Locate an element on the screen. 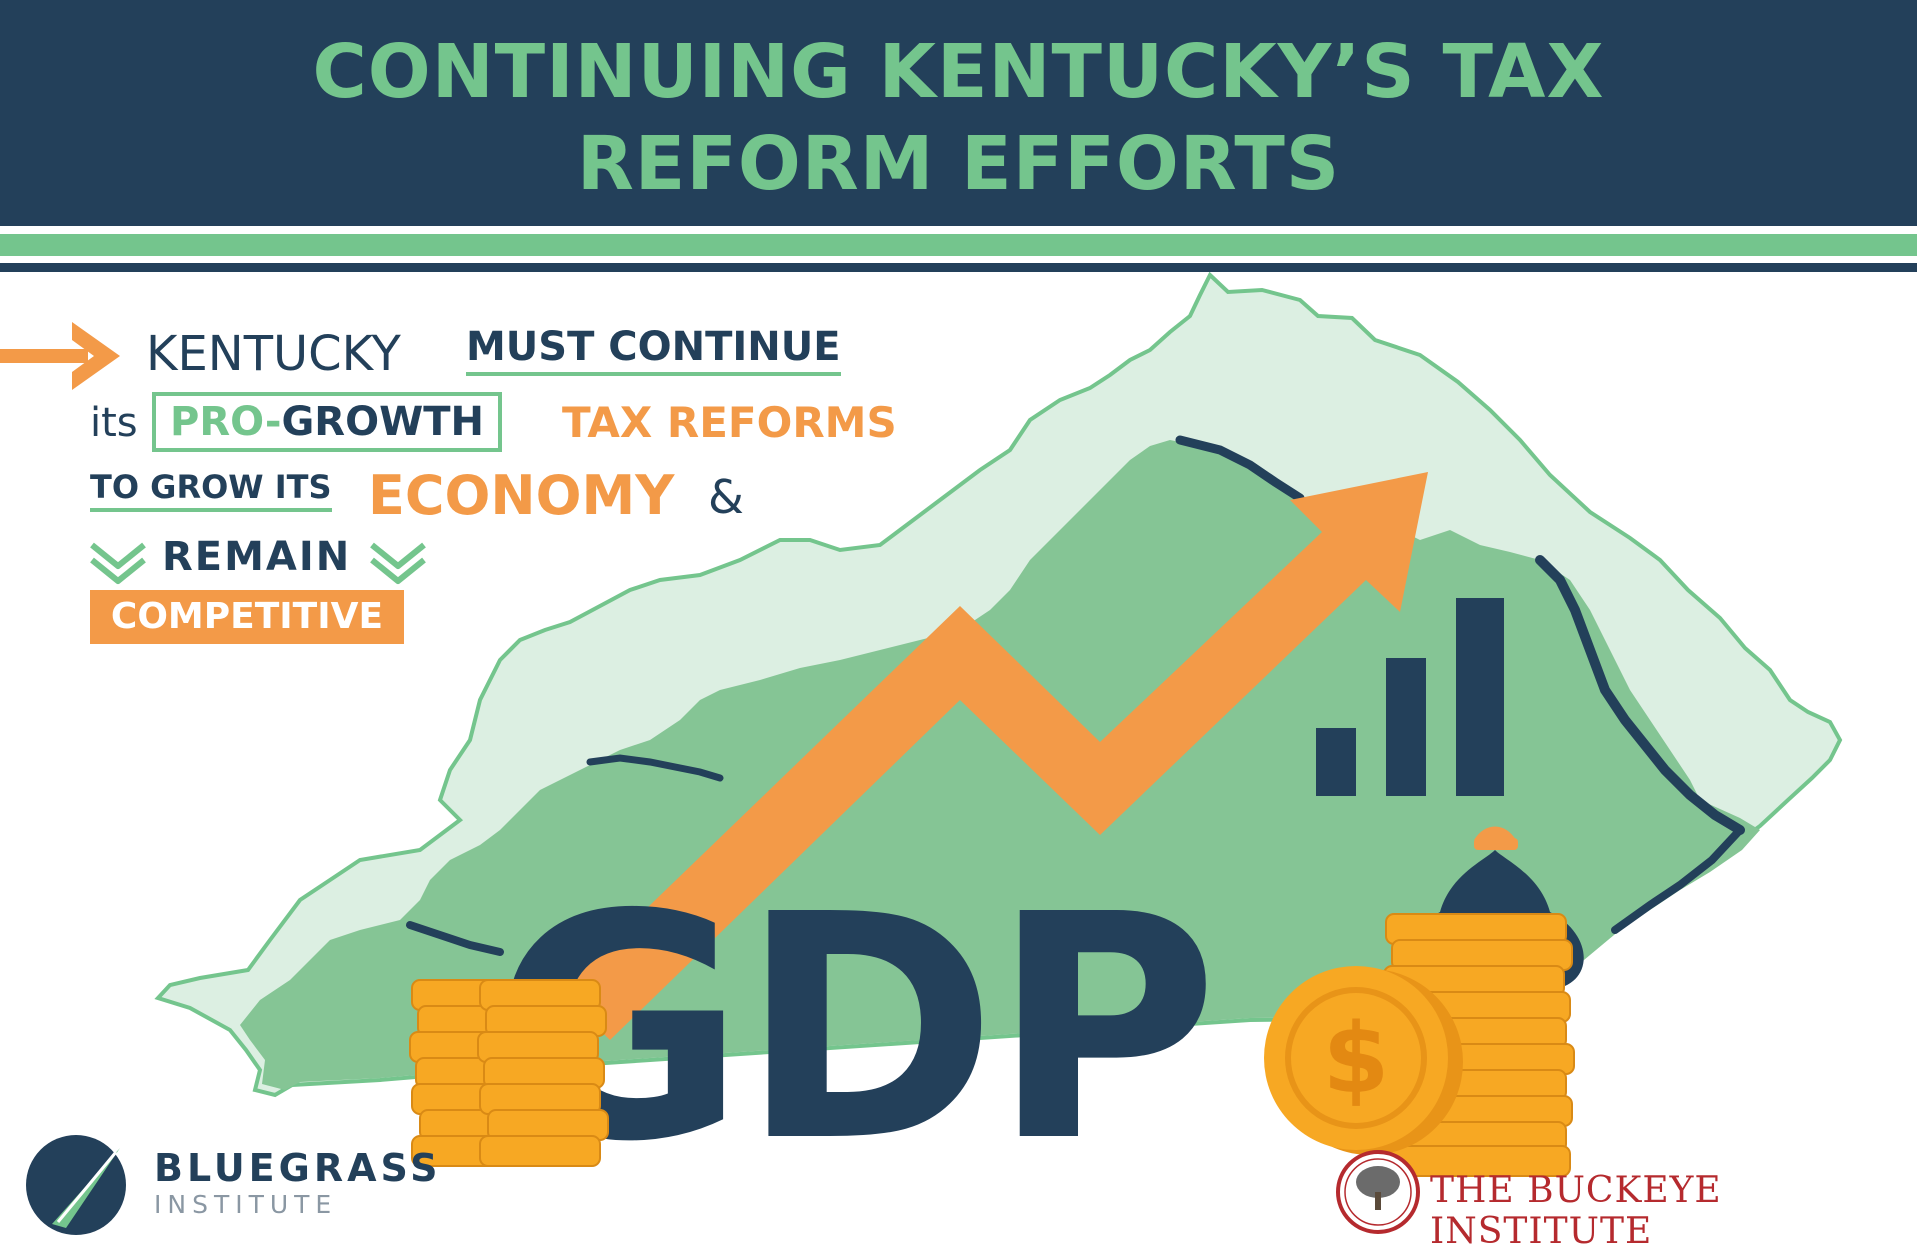  river-border-north is located at coordinates (1240, 469).